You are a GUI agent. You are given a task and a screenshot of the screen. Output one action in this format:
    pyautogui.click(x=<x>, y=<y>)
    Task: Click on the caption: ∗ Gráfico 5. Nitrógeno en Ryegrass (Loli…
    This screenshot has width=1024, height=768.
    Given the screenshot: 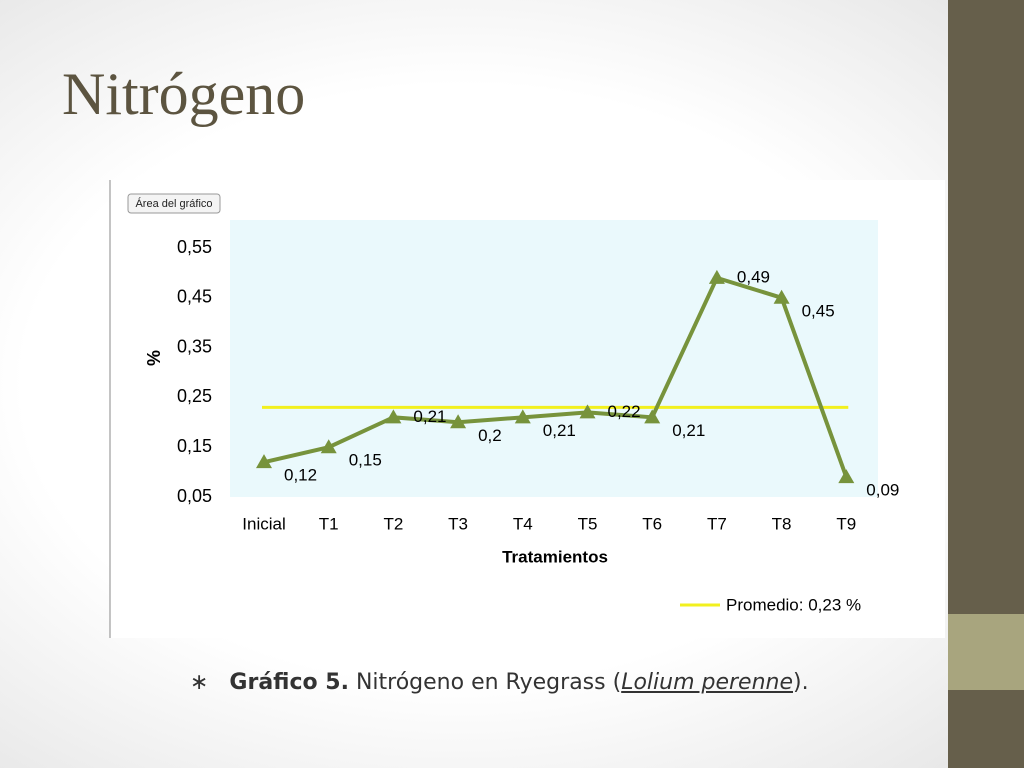 What is the action you would take?
    pyautogui.click(x=499, y=682)
    